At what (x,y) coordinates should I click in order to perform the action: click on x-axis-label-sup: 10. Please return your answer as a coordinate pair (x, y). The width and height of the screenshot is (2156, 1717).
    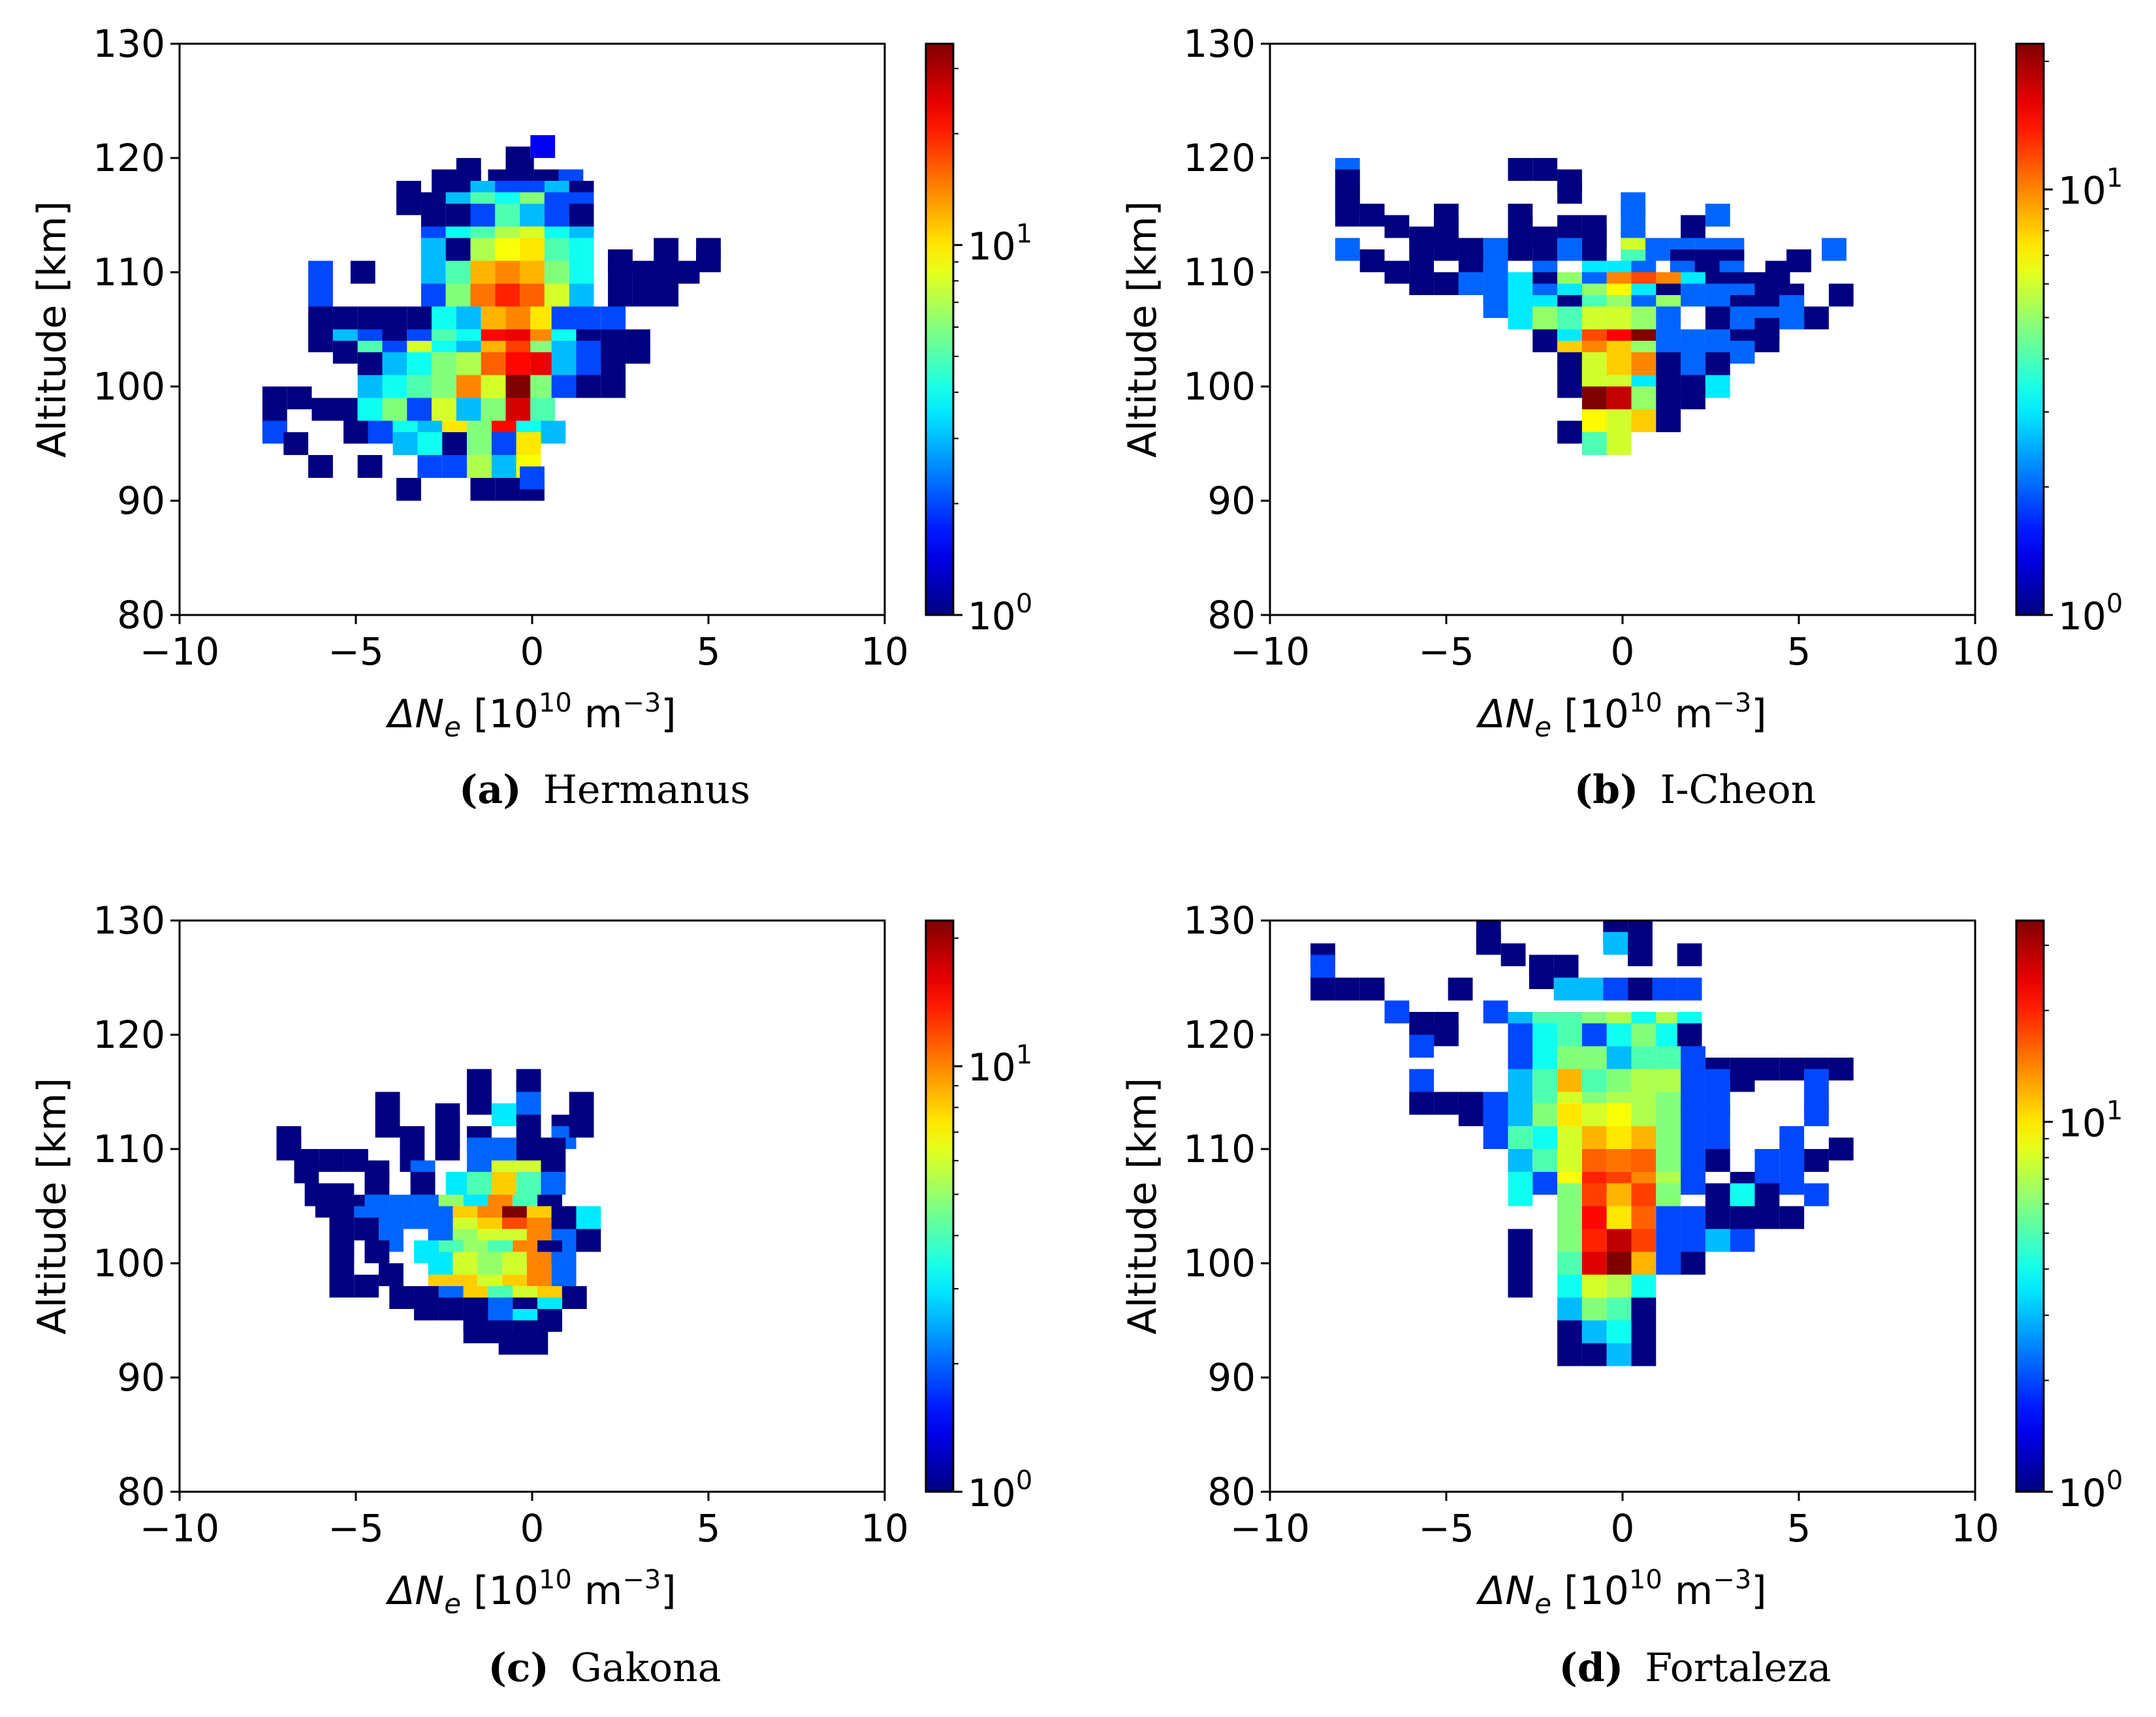
    Looking at the image, I should click on (1646, 703).